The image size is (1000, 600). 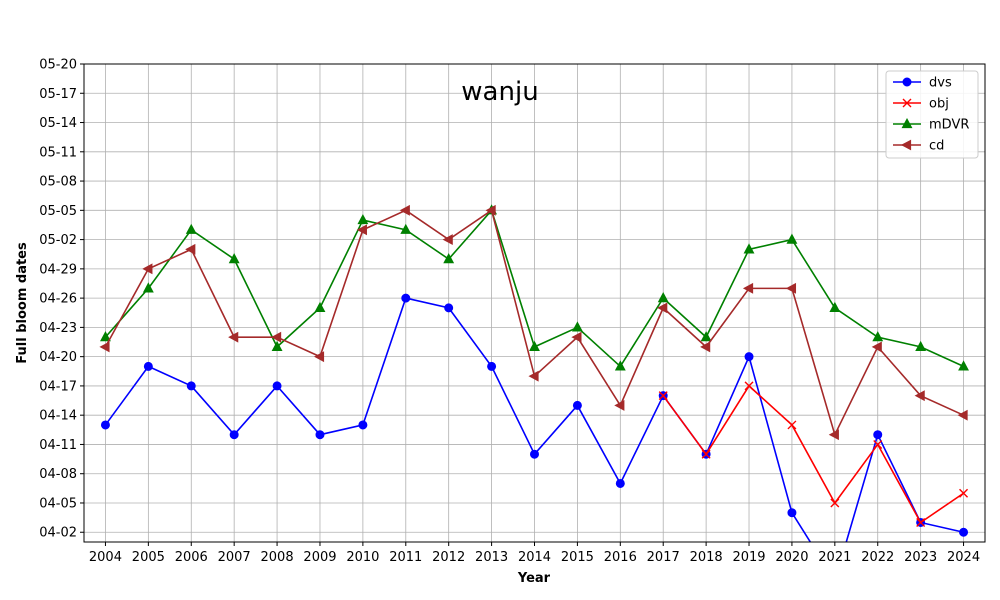 What do you see at coordinates (277, 557) in the screenshot?
I see `x-tick-label: 2008` at bounding box center [277, 557].